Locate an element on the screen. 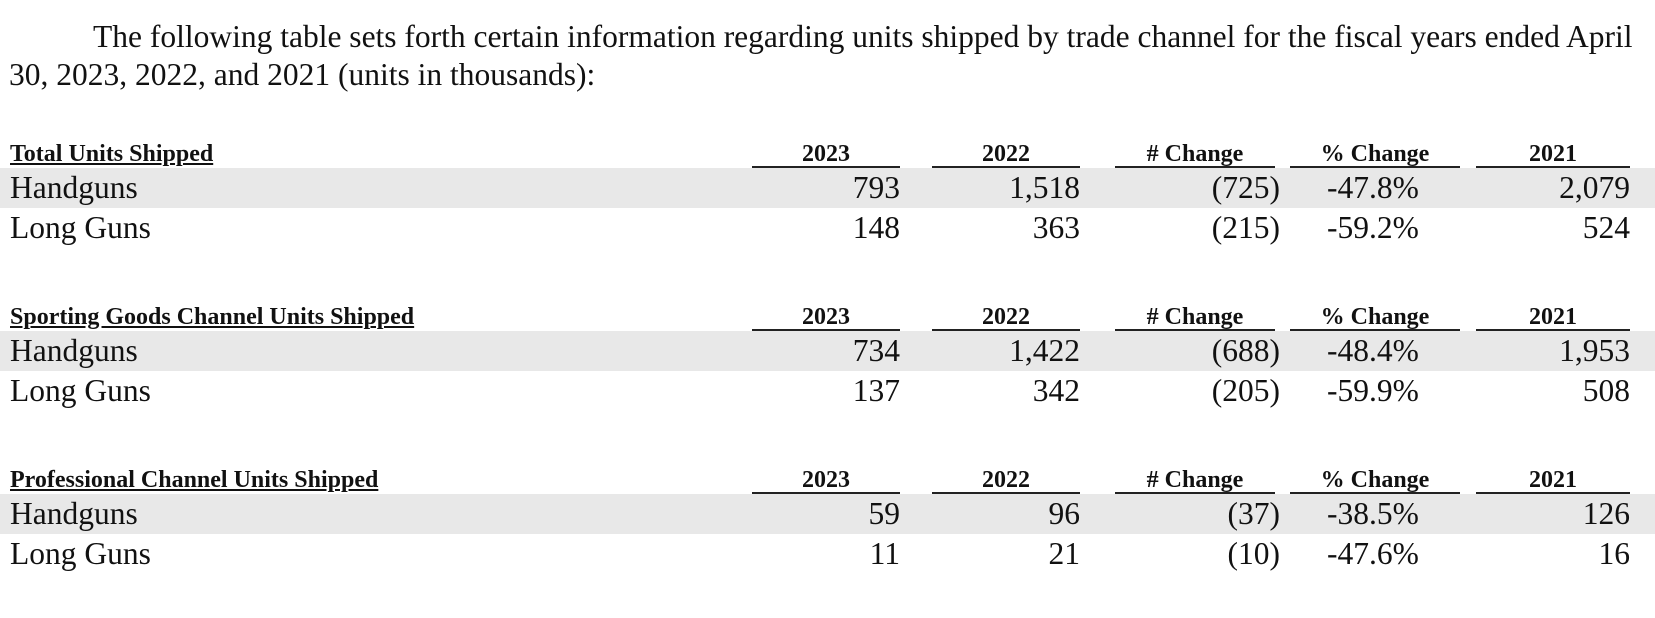 The height and width of the screenshot is (618, 1655). value-change: (10) is located at coordinates (1253, 553).